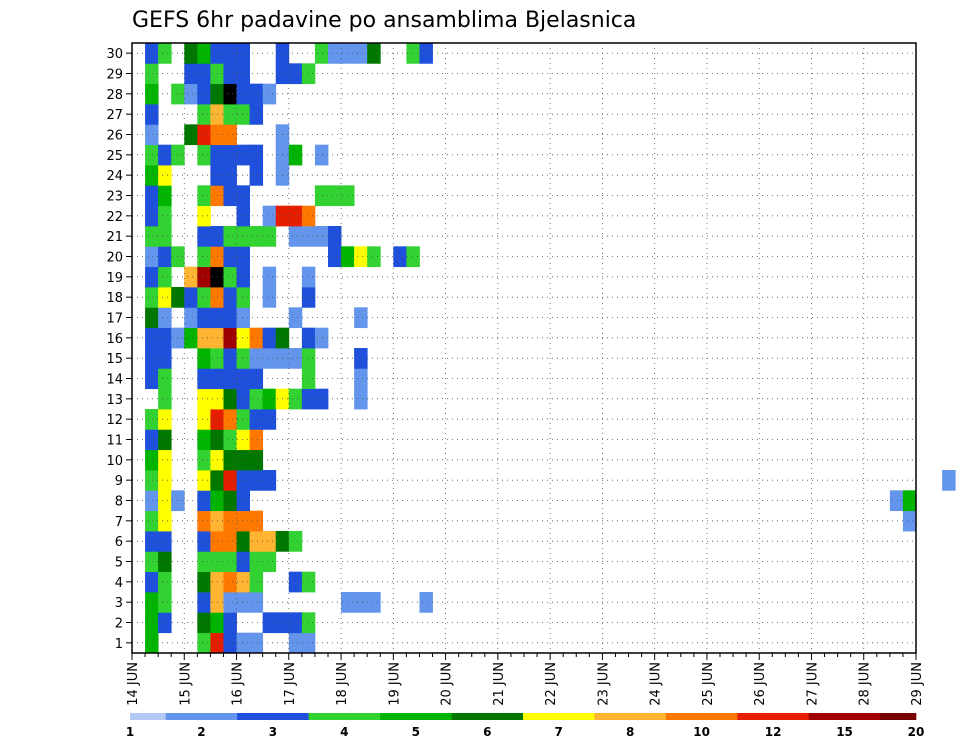 The height and width of the screenshot is (746, 960). I want to click on y-tick-label: 4, so click(119, 583).